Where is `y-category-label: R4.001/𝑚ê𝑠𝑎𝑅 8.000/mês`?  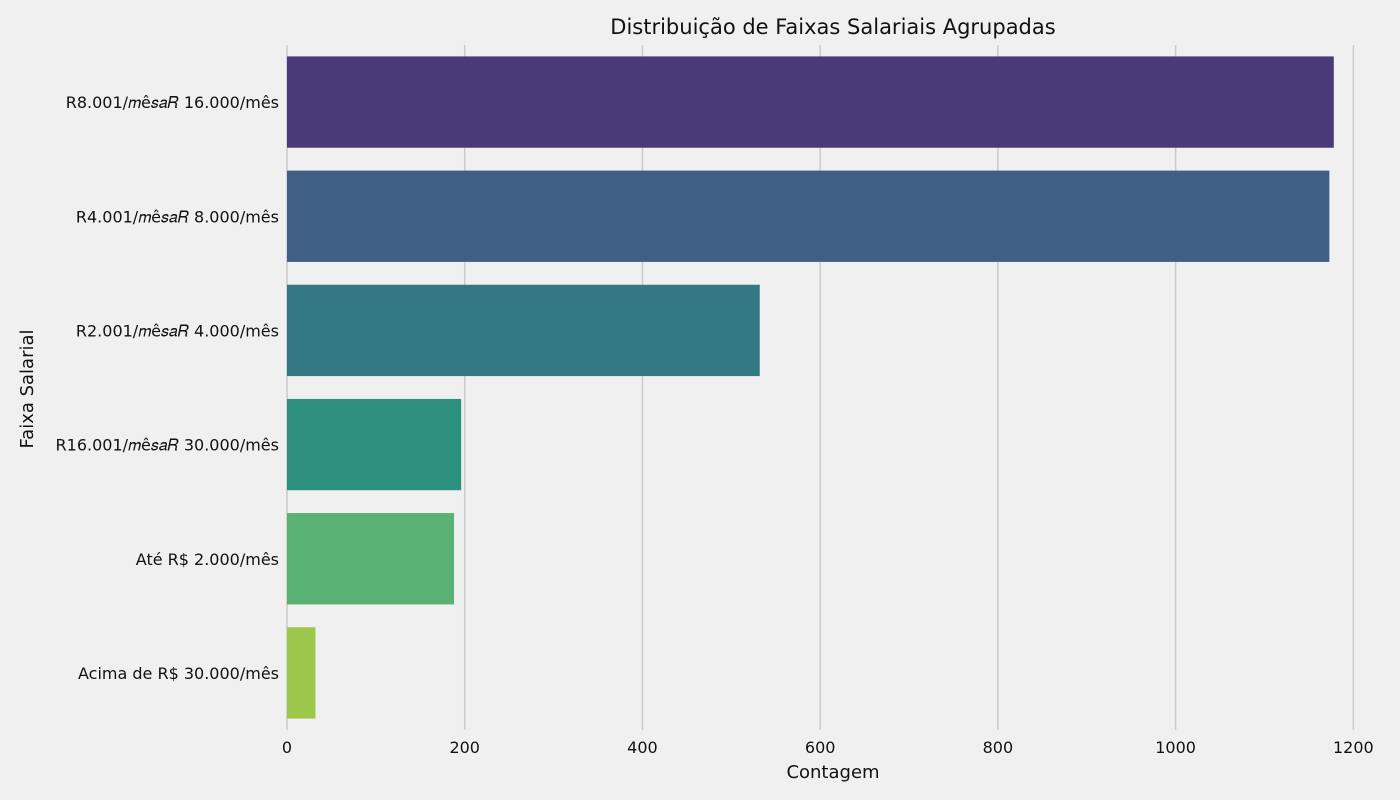
y-category-label: R4.001/𝑚ê𝑠𝑎𝑅 8.000/mês is located at coordinates (177, 216).